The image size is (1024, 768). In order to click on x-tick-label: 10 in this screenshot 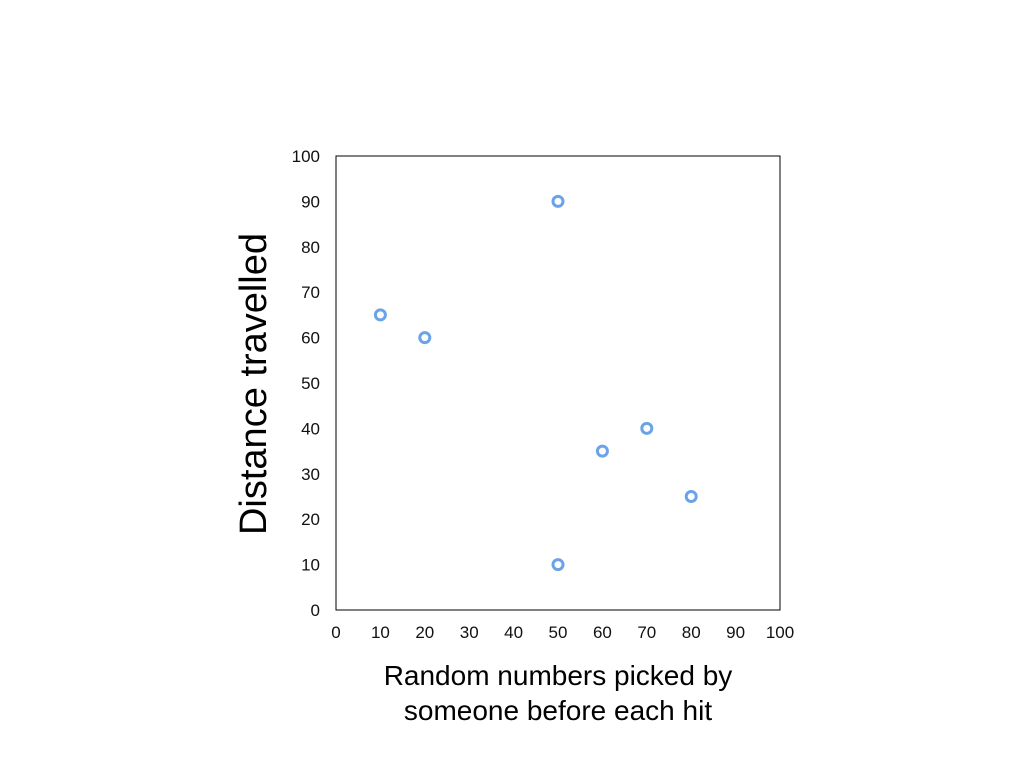, I will do `click(380, 632)`.